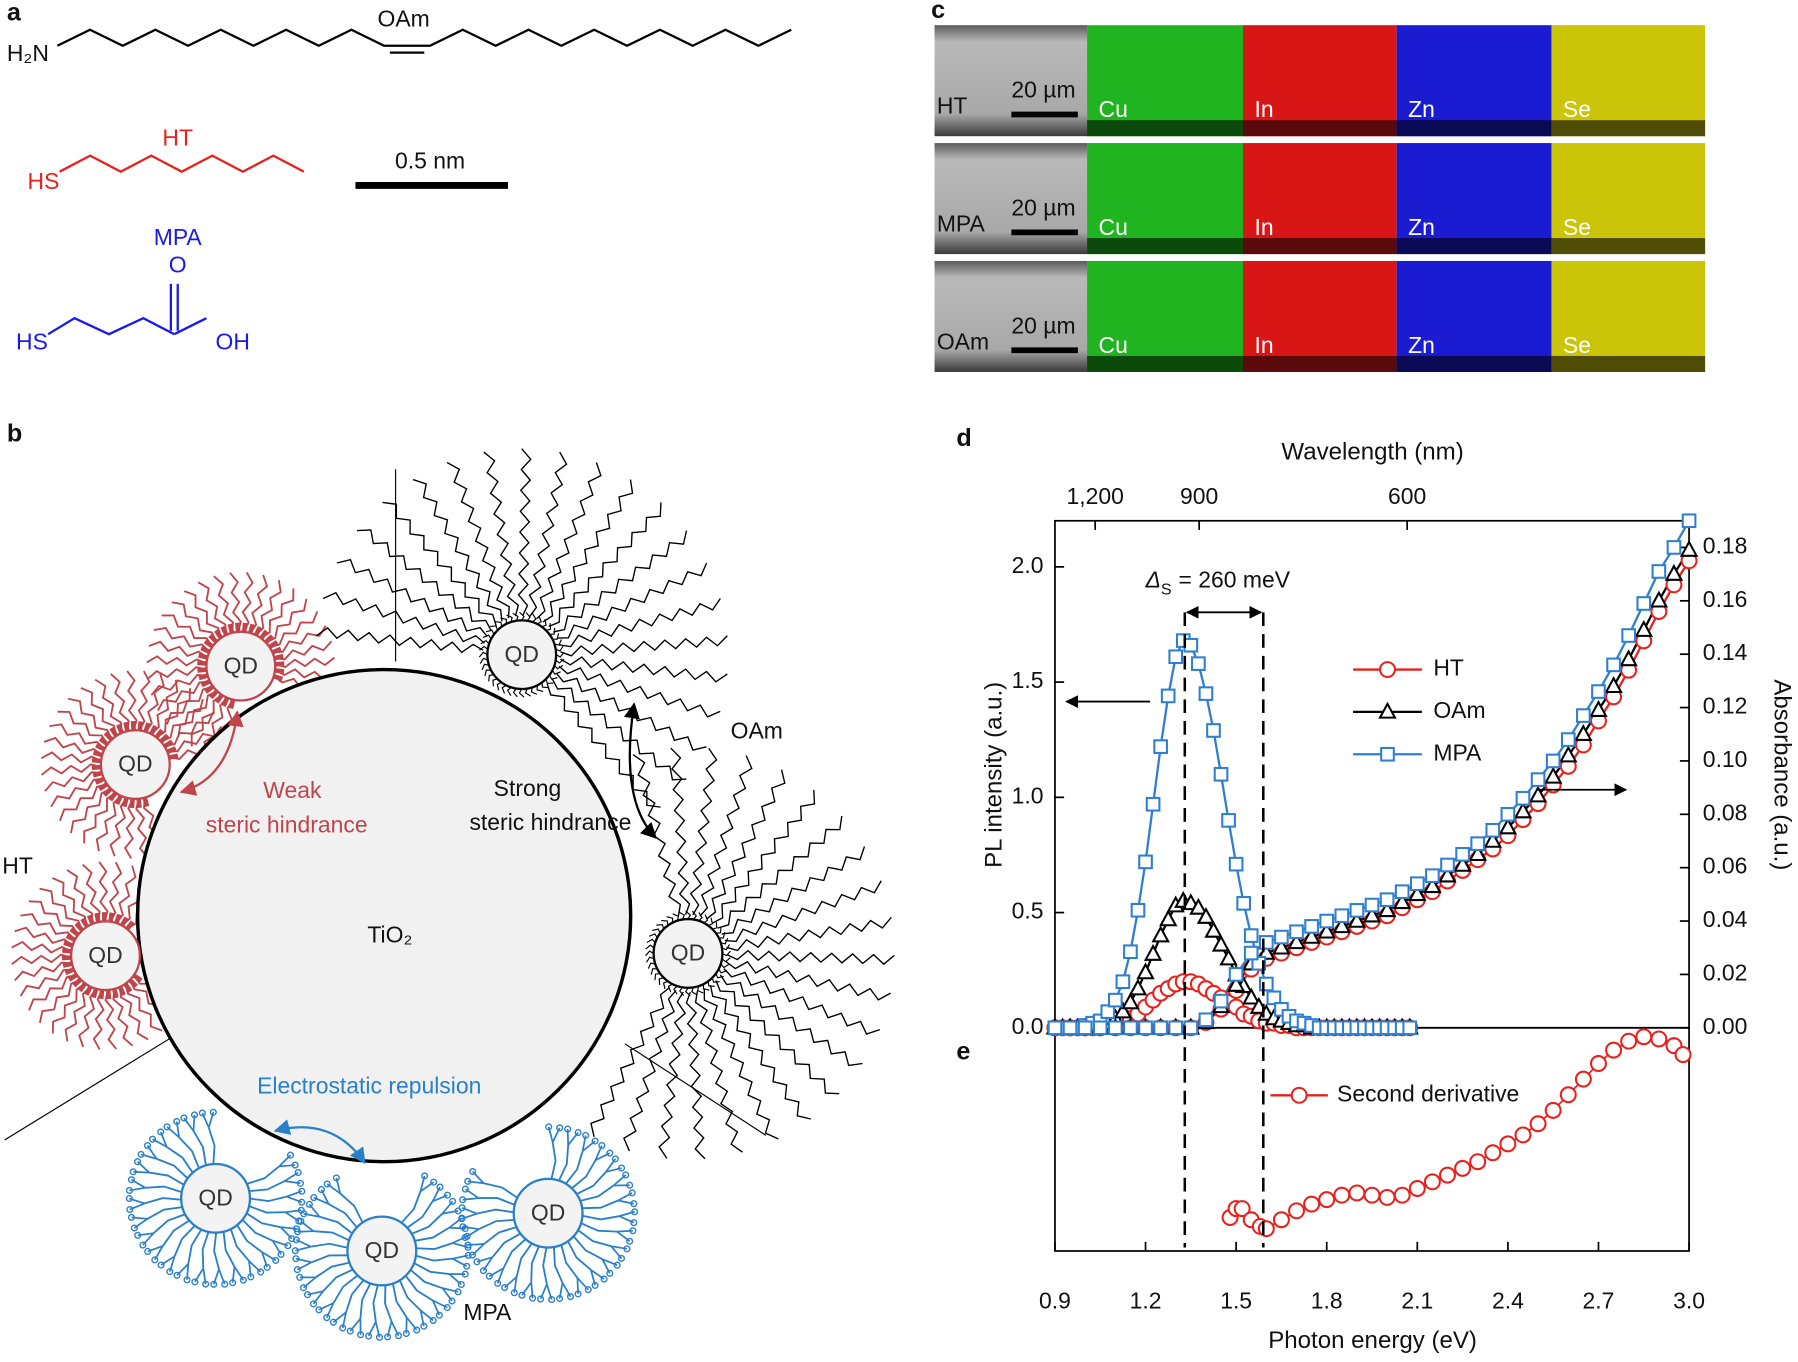 This screenshot has width=1798, height=1362. I want to click on sem-image, so click(1011, 81).